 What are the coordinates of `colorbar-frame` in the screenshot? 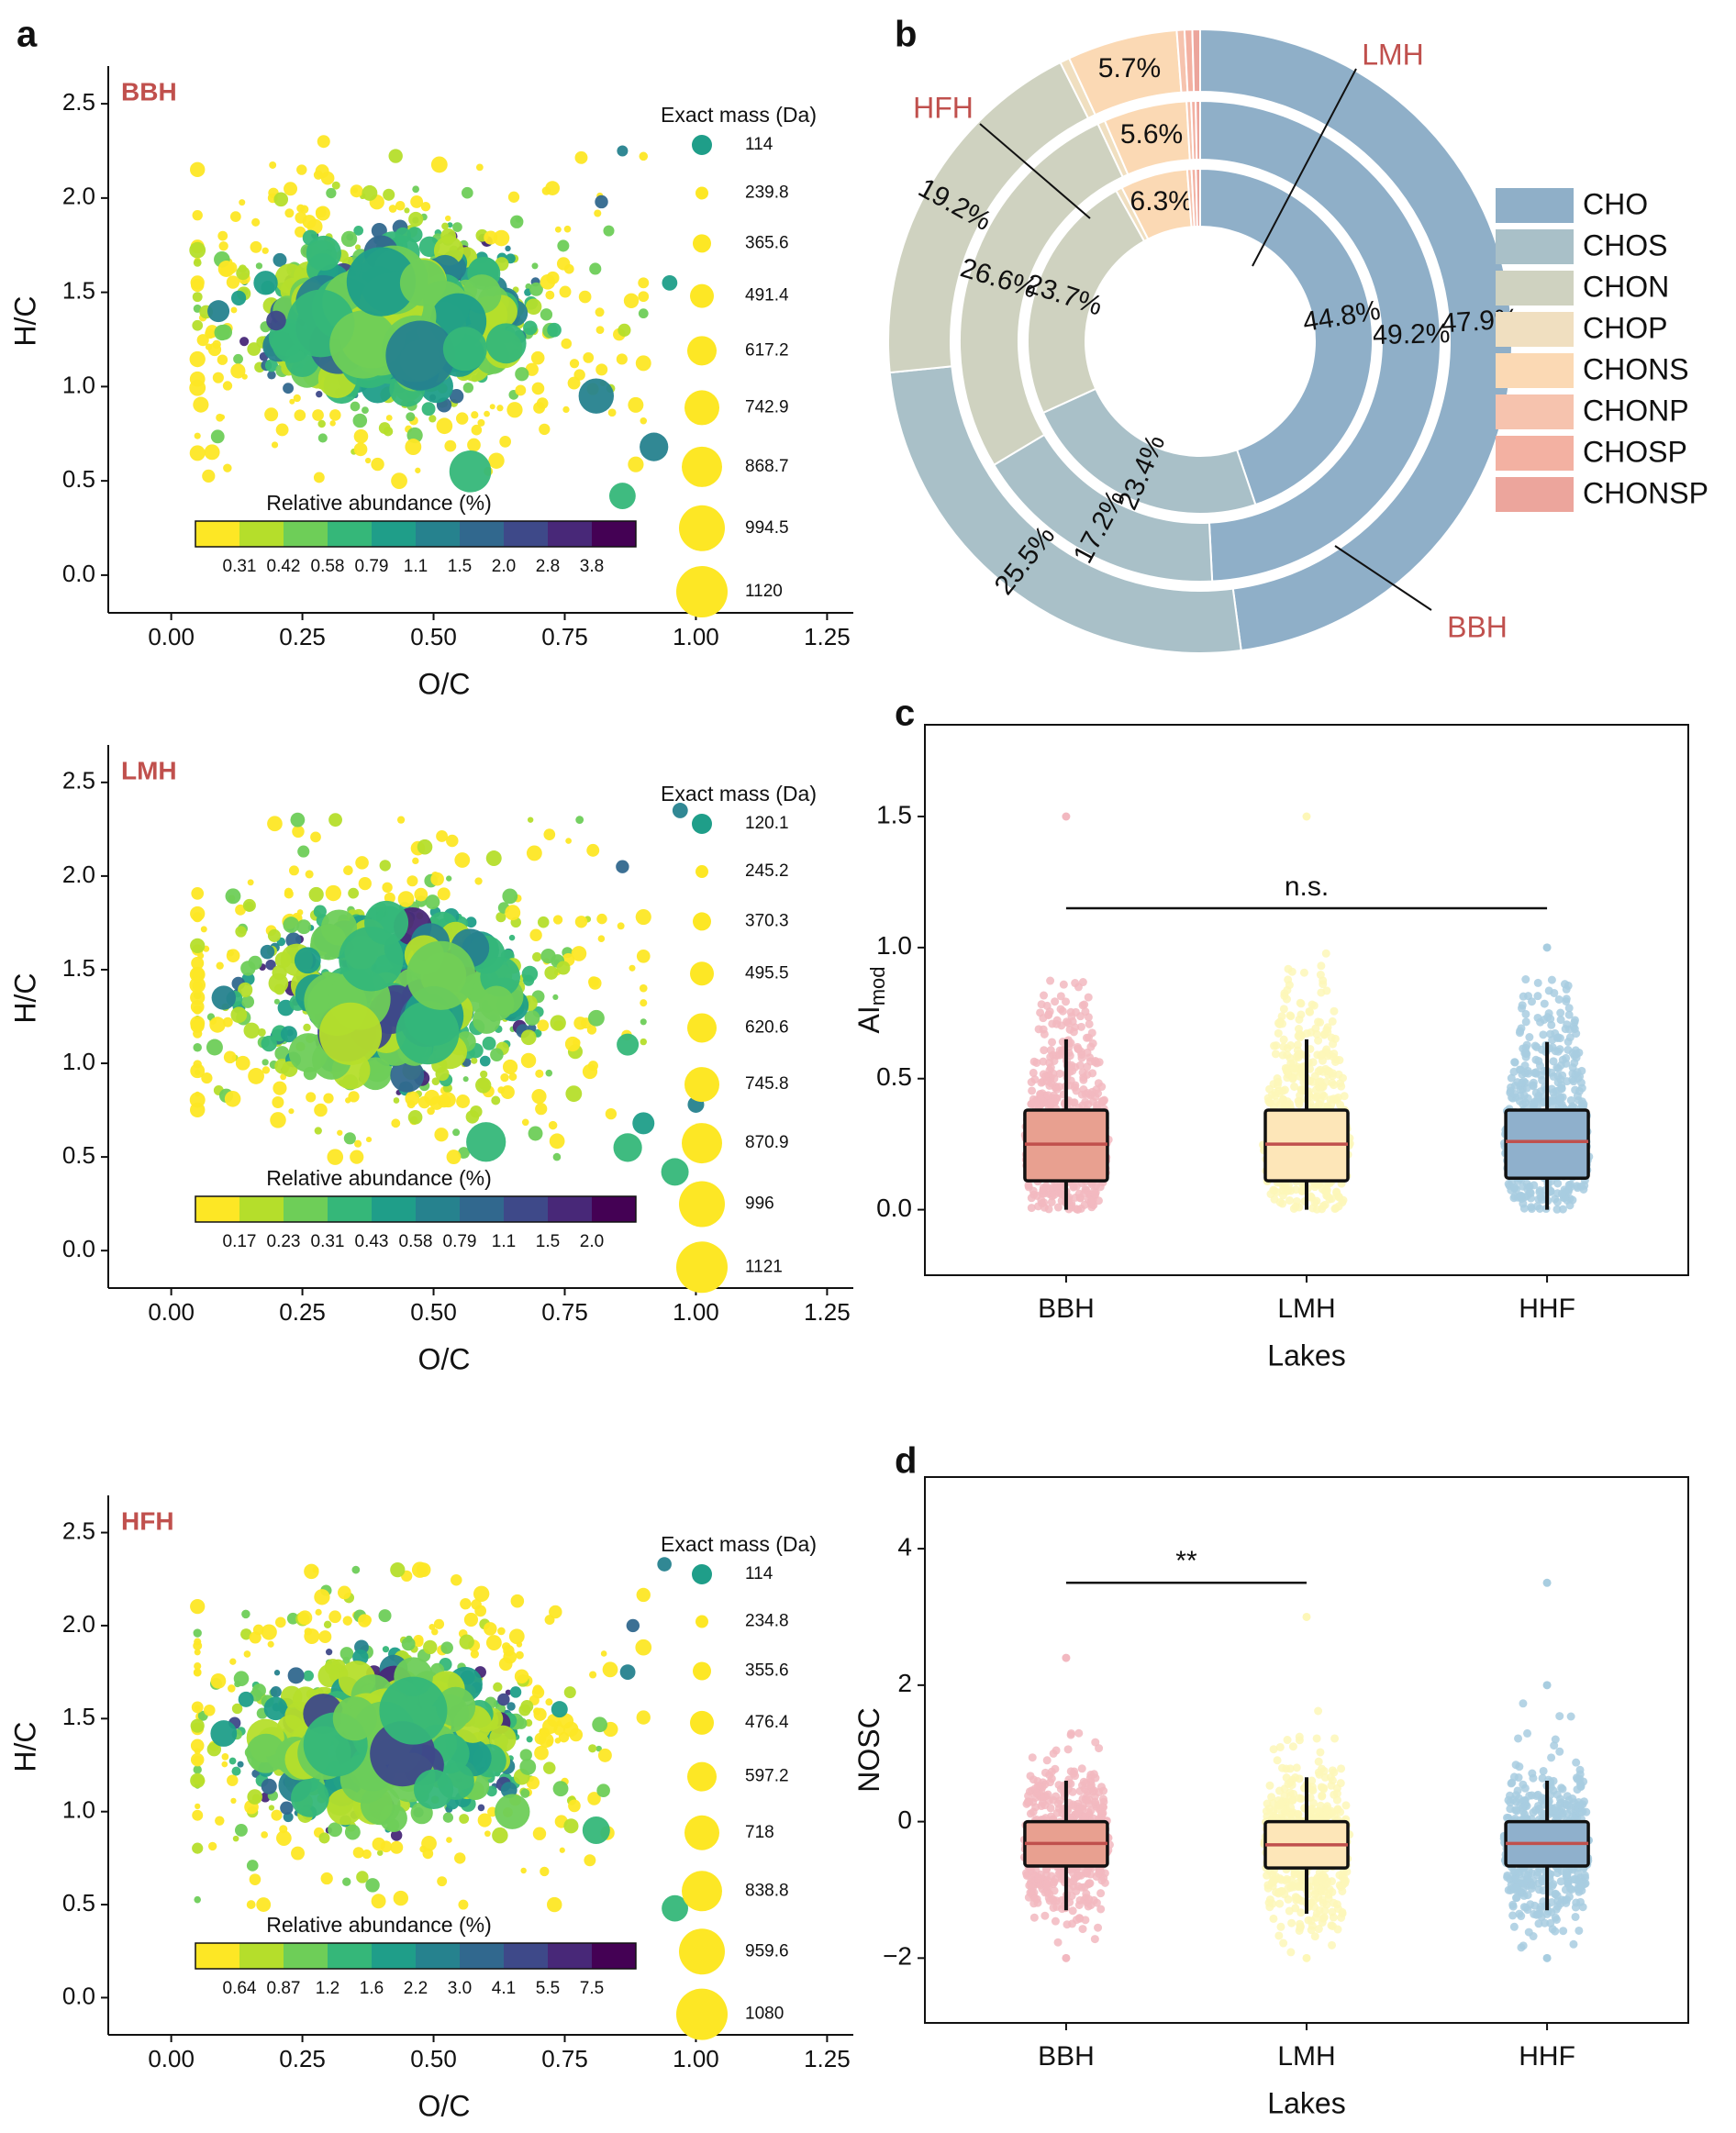 It's located at (416, 1209).